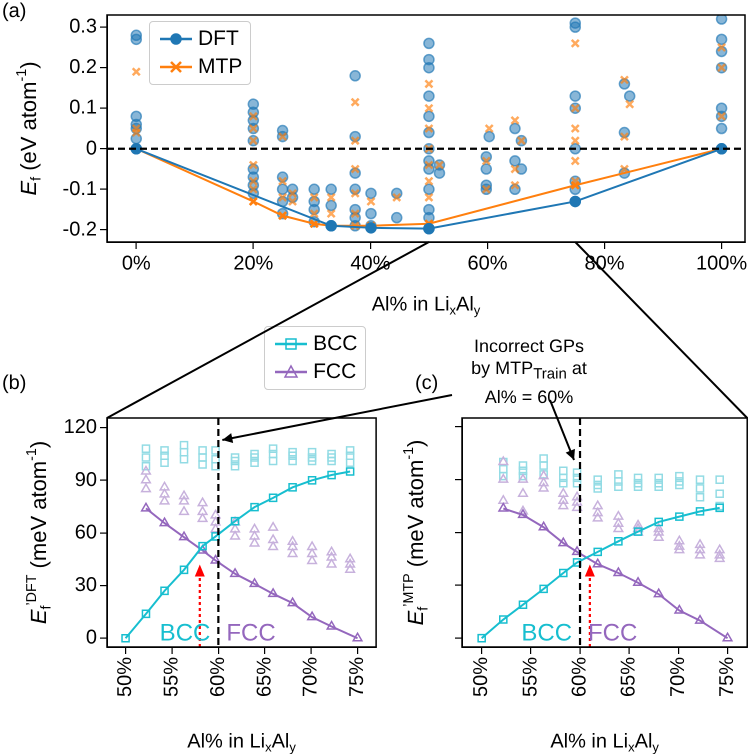 The width and height of the screenshot is (755, 754). I want to click on y-tick-label: 0.1, so click(83, 107).